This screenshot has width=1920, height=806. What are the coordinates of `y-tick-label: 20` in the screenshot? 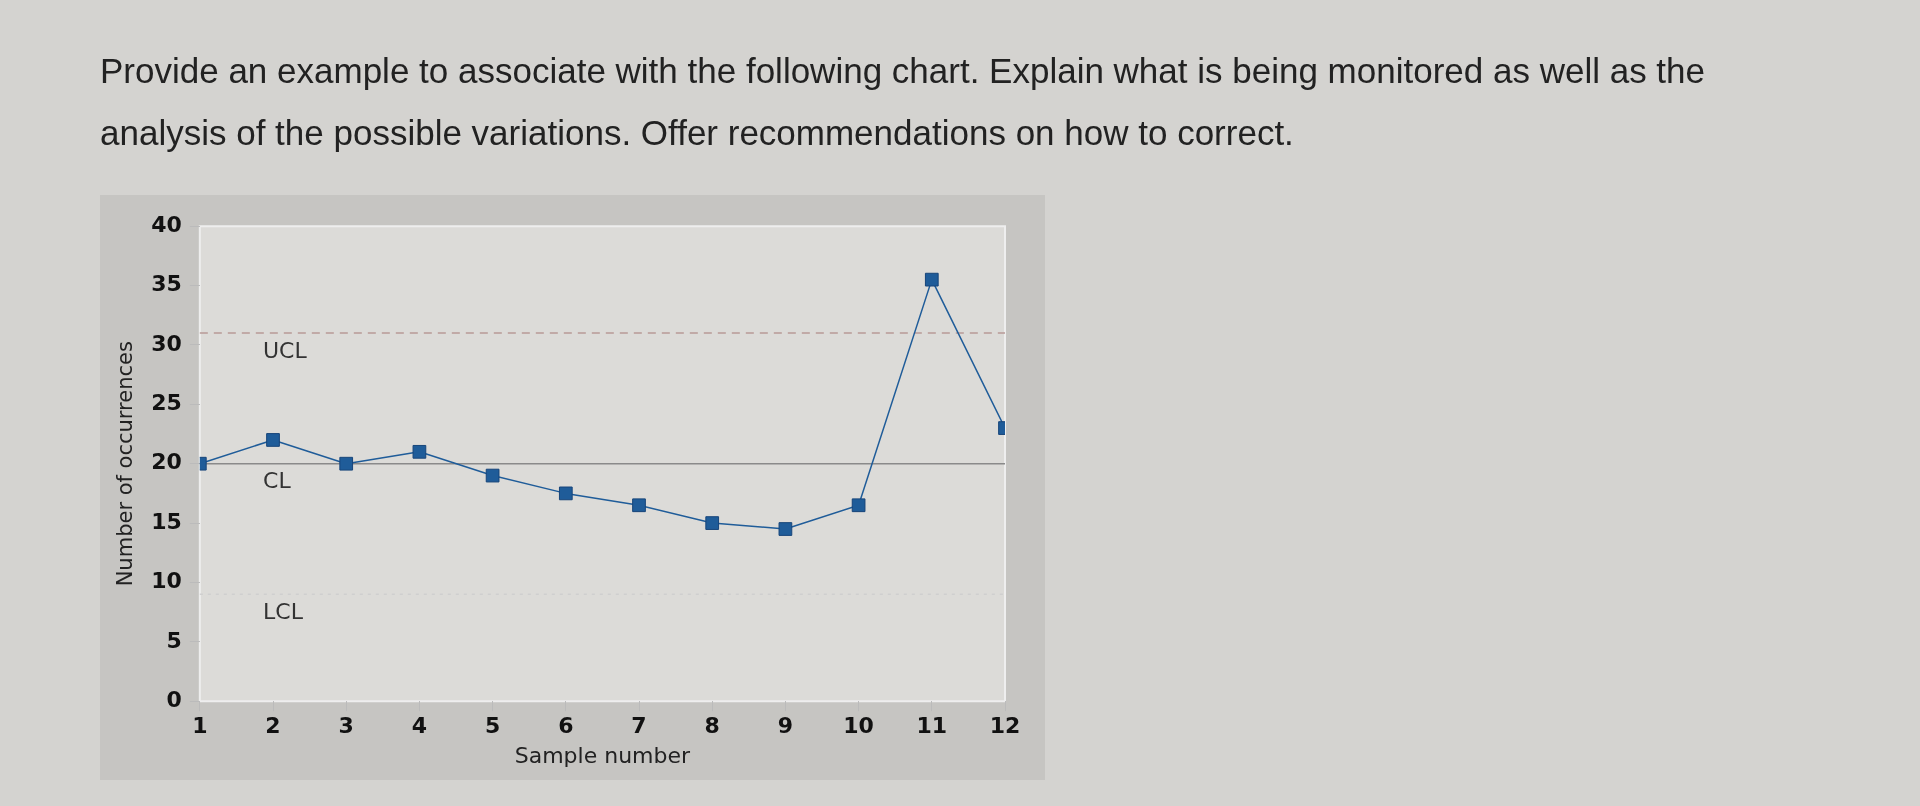 It's located at (166, 462).